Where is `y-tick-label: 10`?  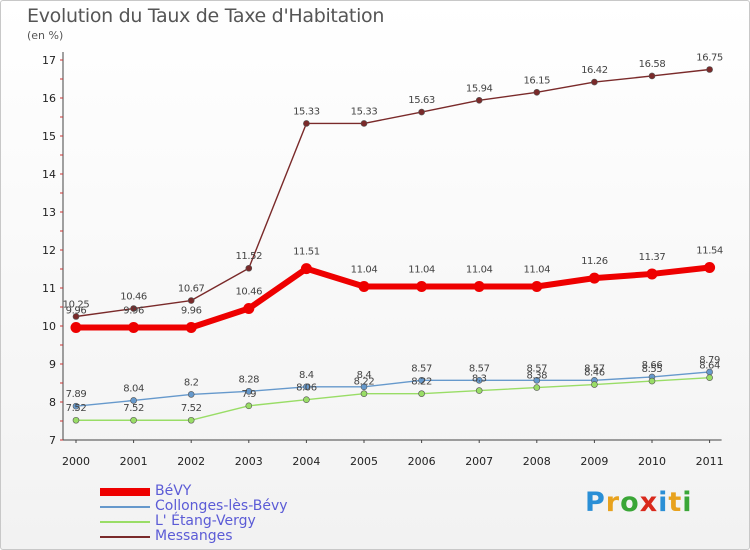 y-tick-label: 10 is located at coordinates (49, 326).